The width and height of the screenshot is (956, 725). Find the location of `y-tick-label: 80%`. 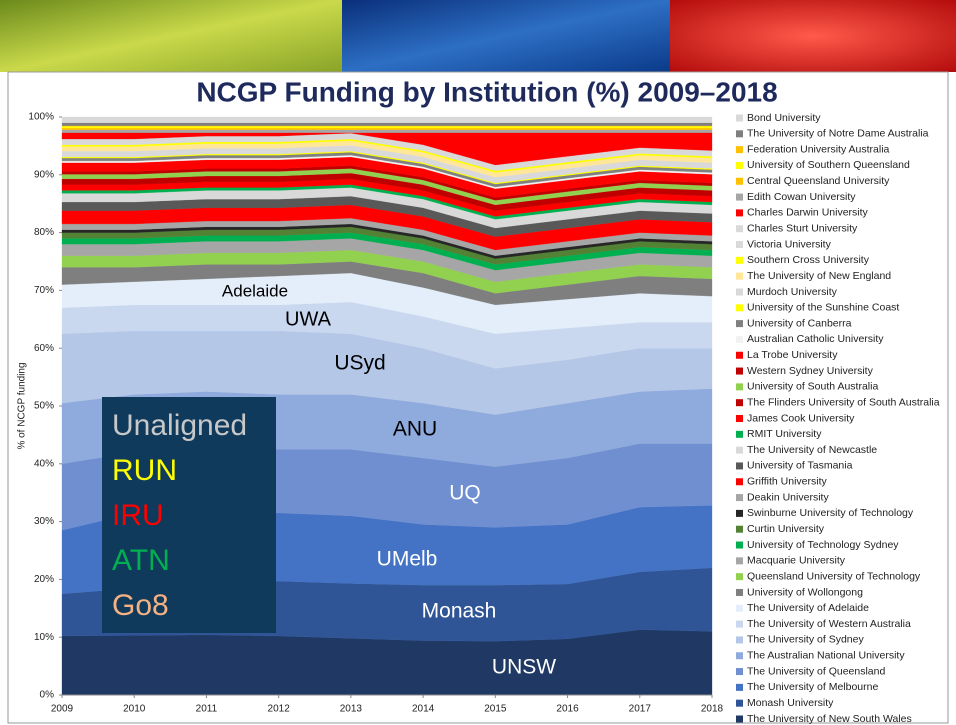

y-tick-label: 80% is located at coordinates (44, 232).